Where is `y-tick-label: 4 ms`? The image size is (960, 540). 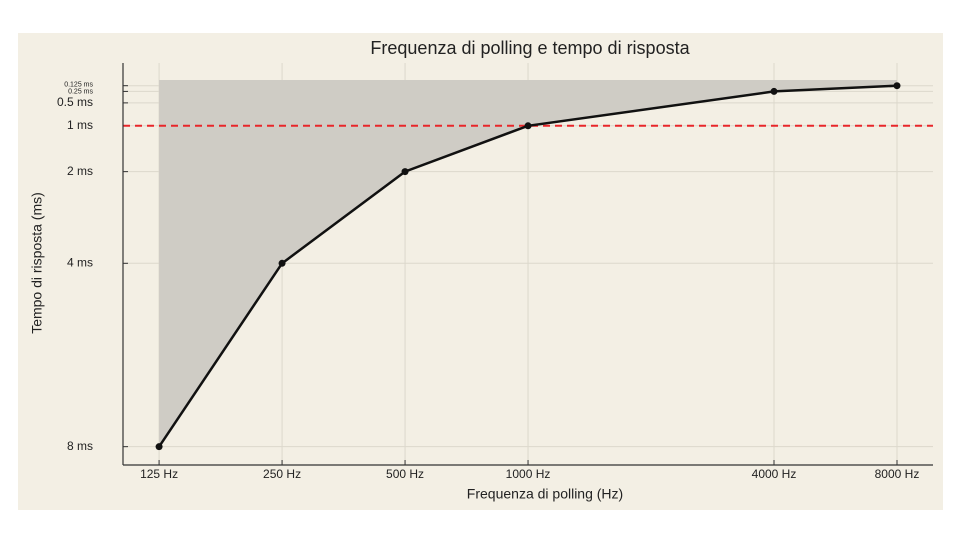 y-tick-label: 4 ms is located at coordinates (80, 262).